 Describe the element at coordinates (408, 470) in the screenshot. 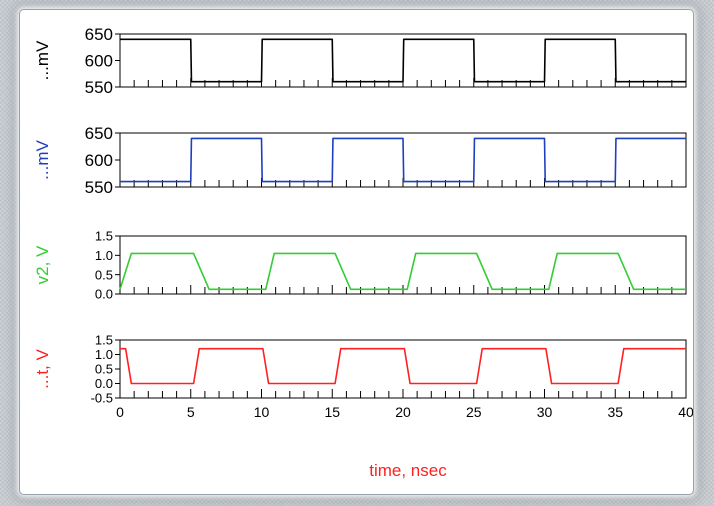

I see `x-axis-label: time, nsec` at that location.